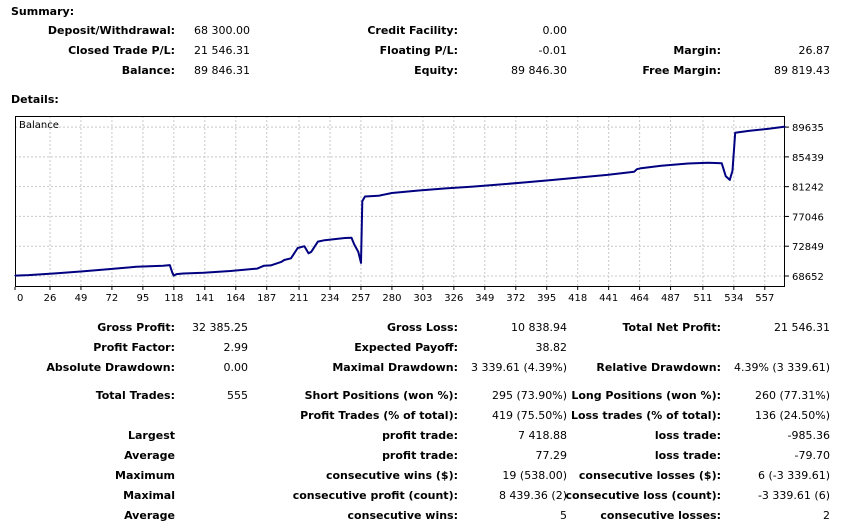  I want to click on y-tick-label: 89635, so click(808, 128).